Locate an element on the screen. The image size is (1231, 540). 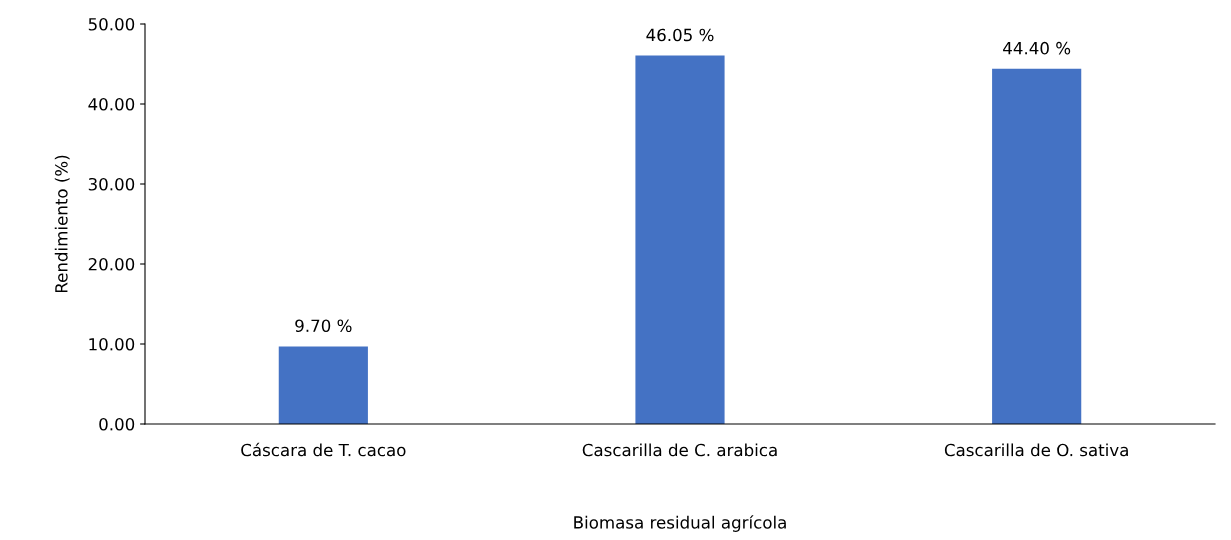
x-axis-title: Biomasa residual agrícola is located at coordinates (680, 523).